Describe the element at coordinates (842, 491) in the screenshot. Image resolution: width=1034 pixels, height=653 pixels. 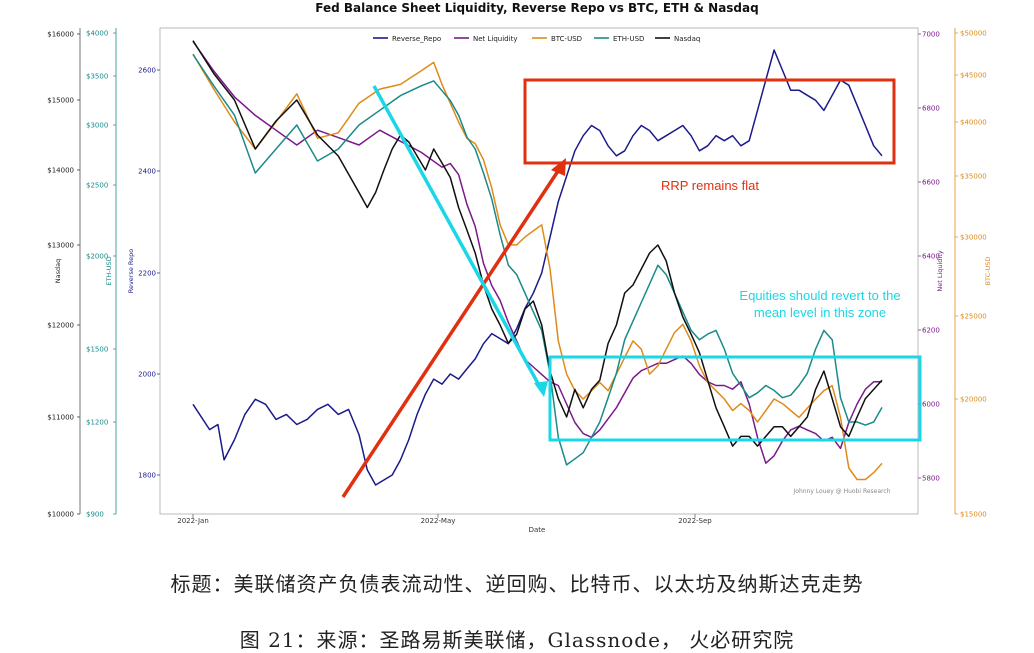
I see `watermark: Johnny Louey @ Huobi Research` at that location.